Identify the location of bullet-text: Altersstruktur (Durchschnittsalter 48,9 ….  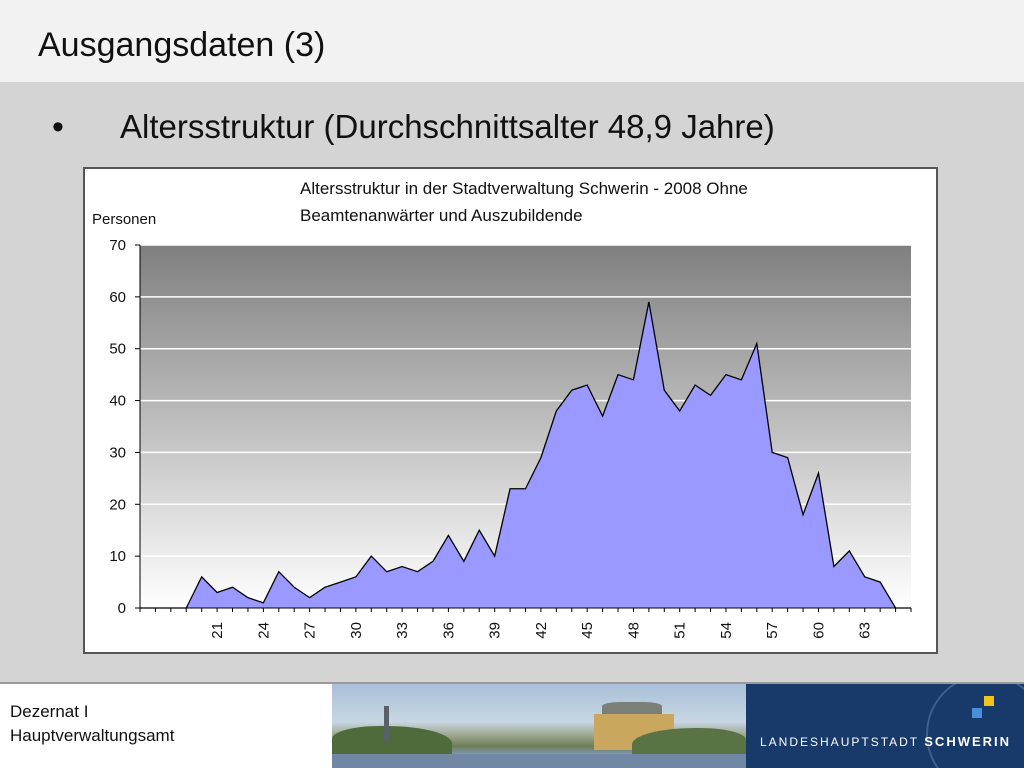
(447, 126).